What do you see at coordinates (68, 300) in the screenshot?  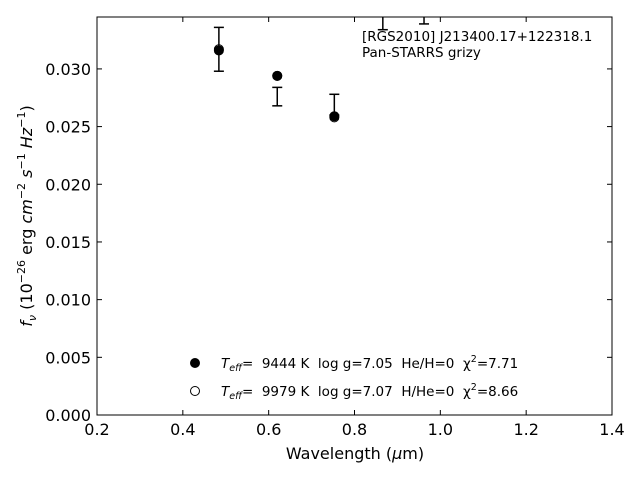 I see `y-tick-label: 0.010` at bounding box center [68, 300].